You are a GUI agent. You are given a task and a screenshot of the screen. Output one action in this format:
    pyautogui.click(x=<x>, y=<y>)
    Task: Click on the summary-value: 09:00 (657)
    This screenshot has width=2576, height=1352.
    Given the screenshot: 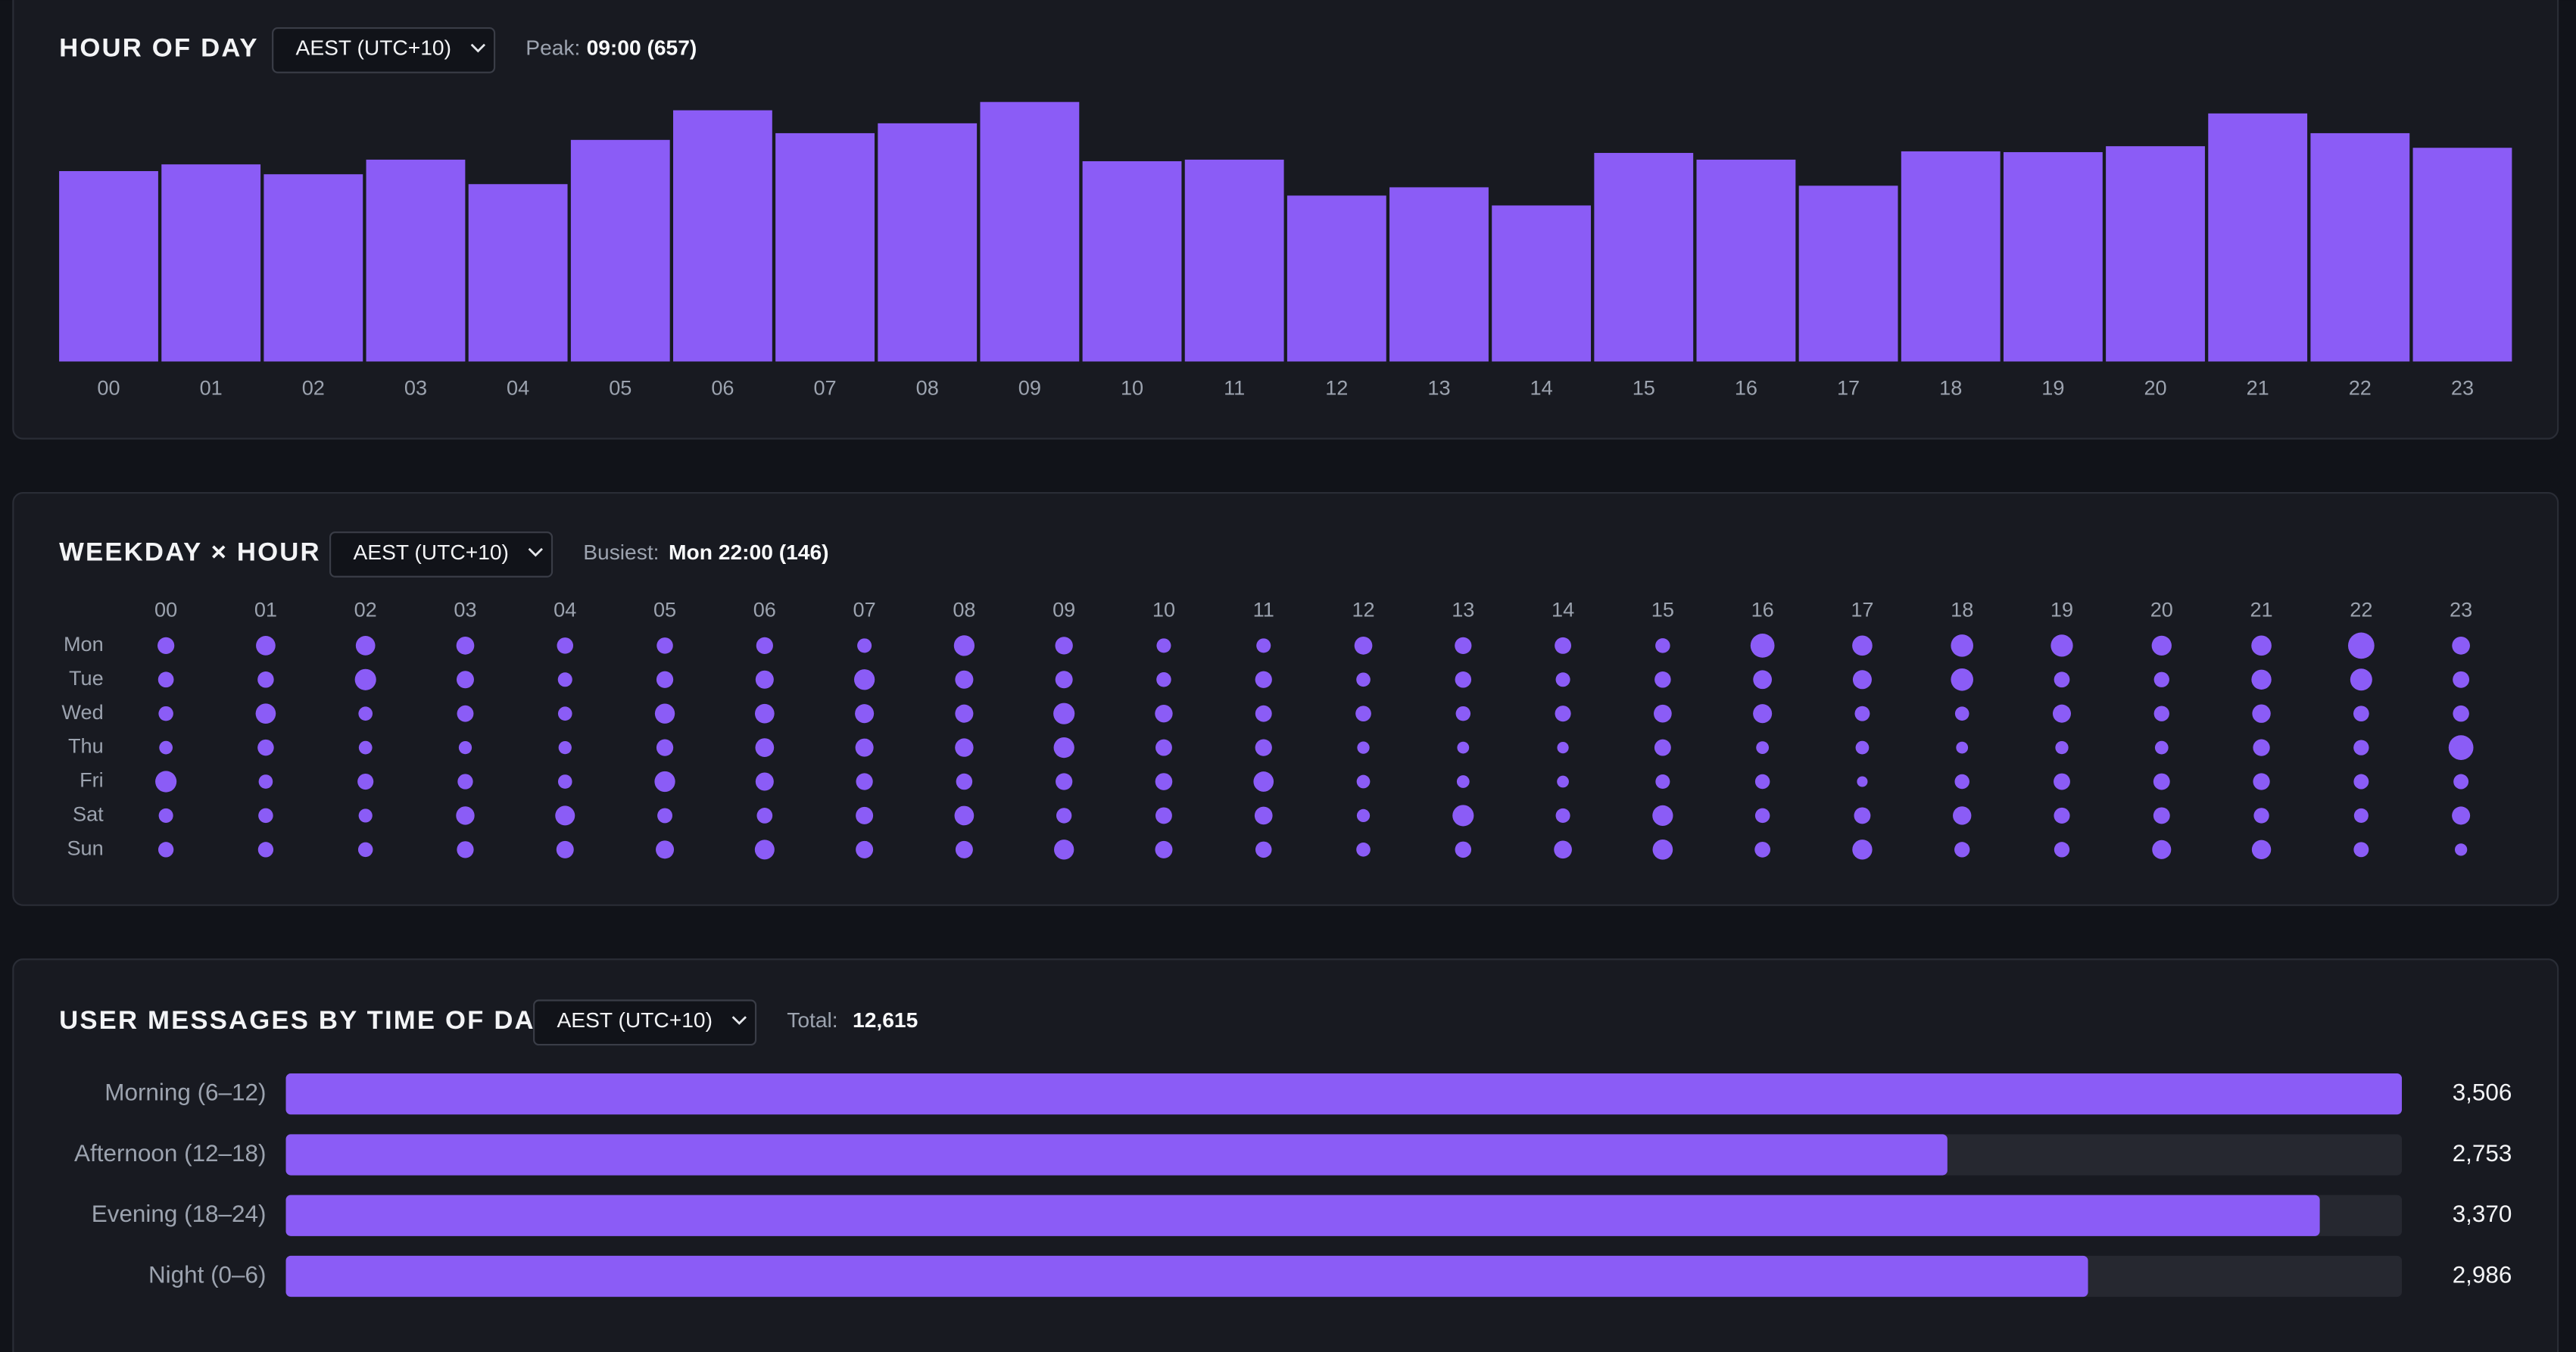 What is the action you would take?
    pyautogui.click(x=642, y=48)
    